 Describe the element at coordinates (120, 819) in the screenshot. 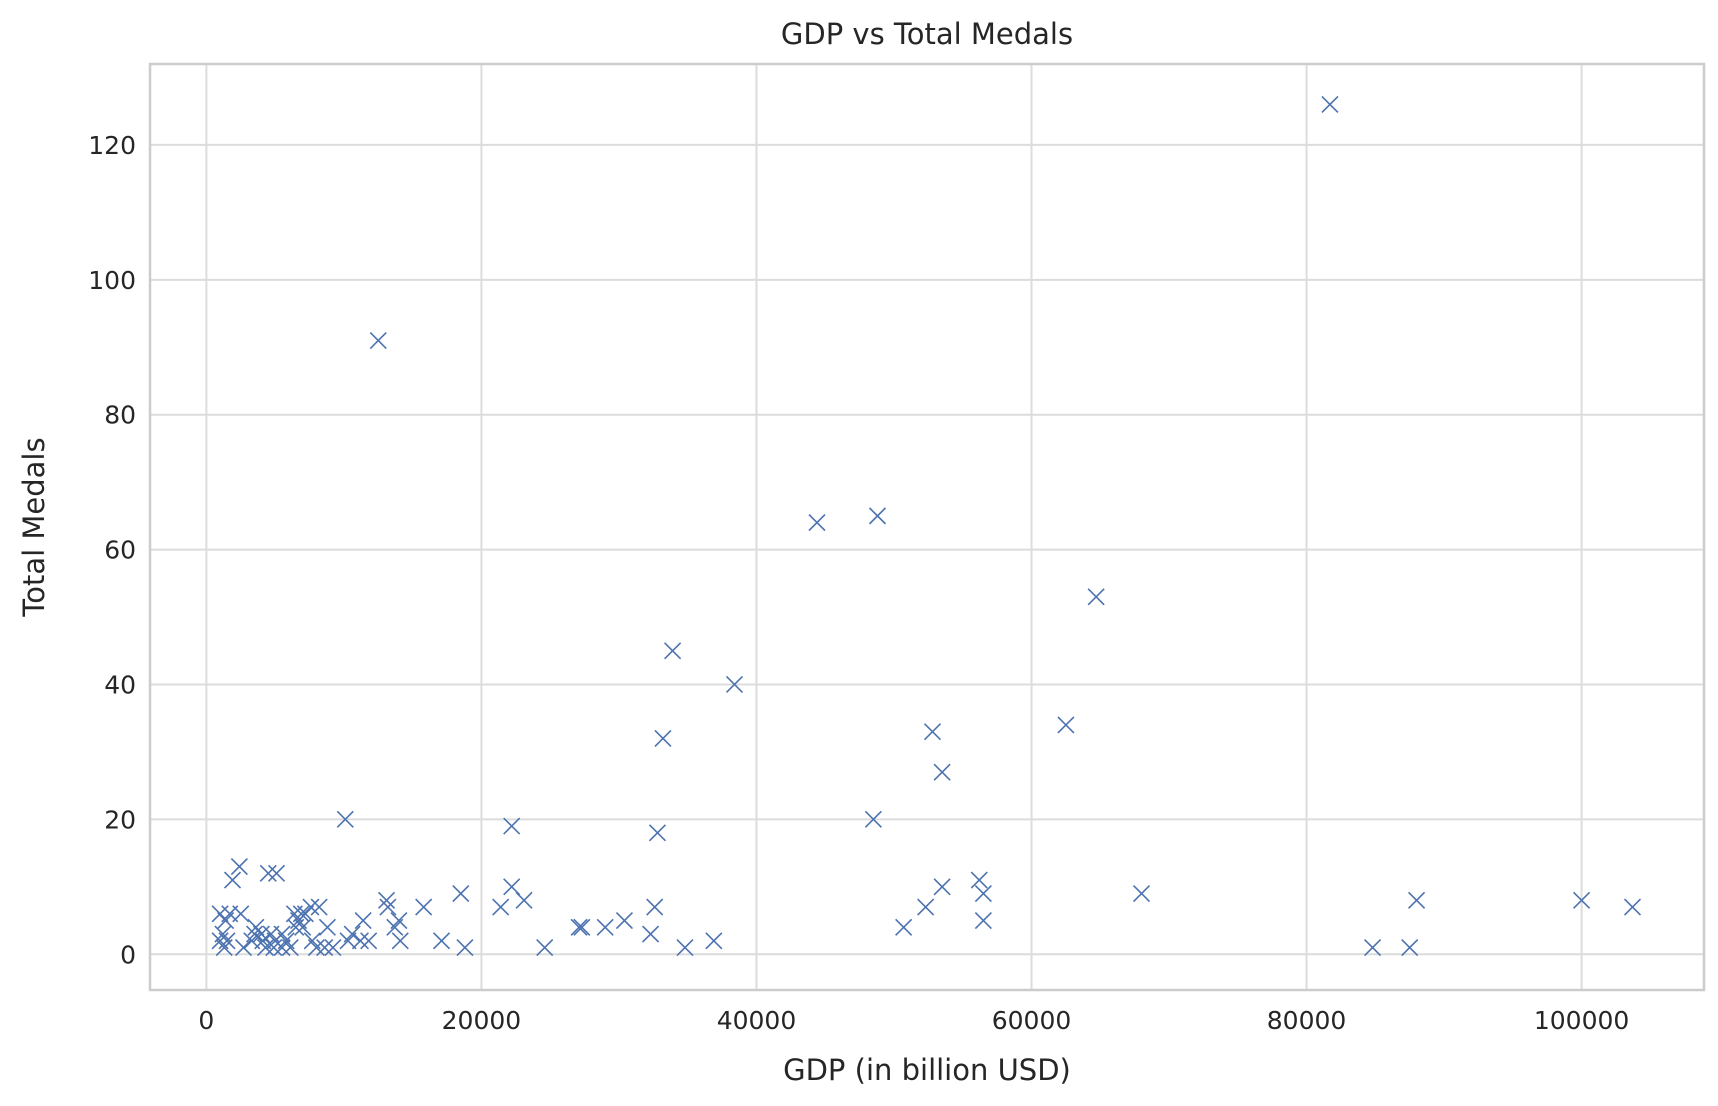

I see `y-tick-label: 20` at that location.